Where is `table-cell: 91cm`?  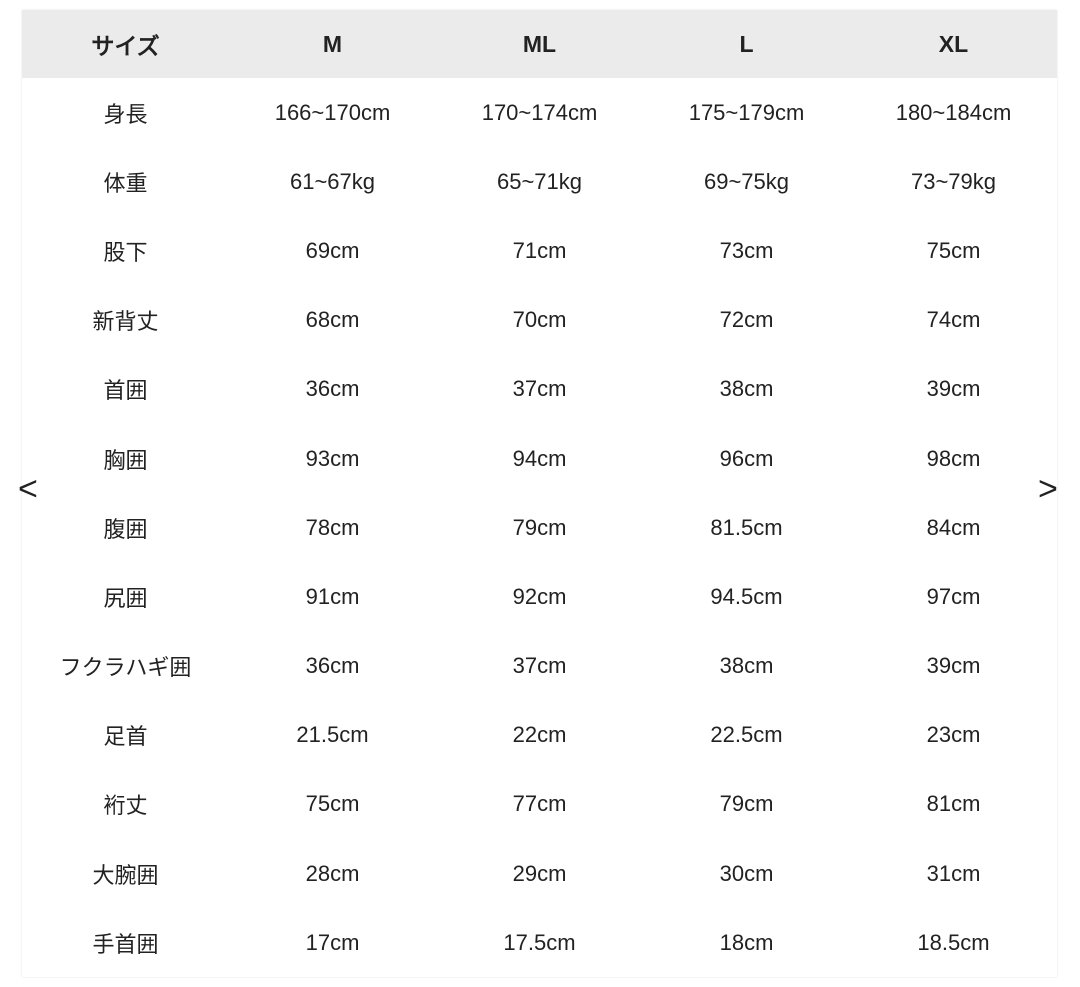 table-cell: 91cm is located at coordinates (332, 596).